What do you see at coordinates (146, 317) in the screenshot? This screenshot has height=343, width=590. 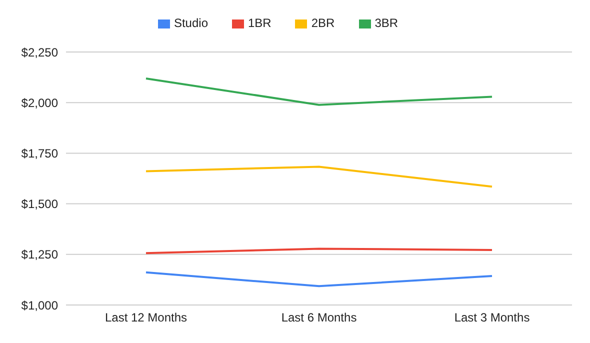 I see `x-tick-label: Last 12 Months` at bounding box center [146, 317].